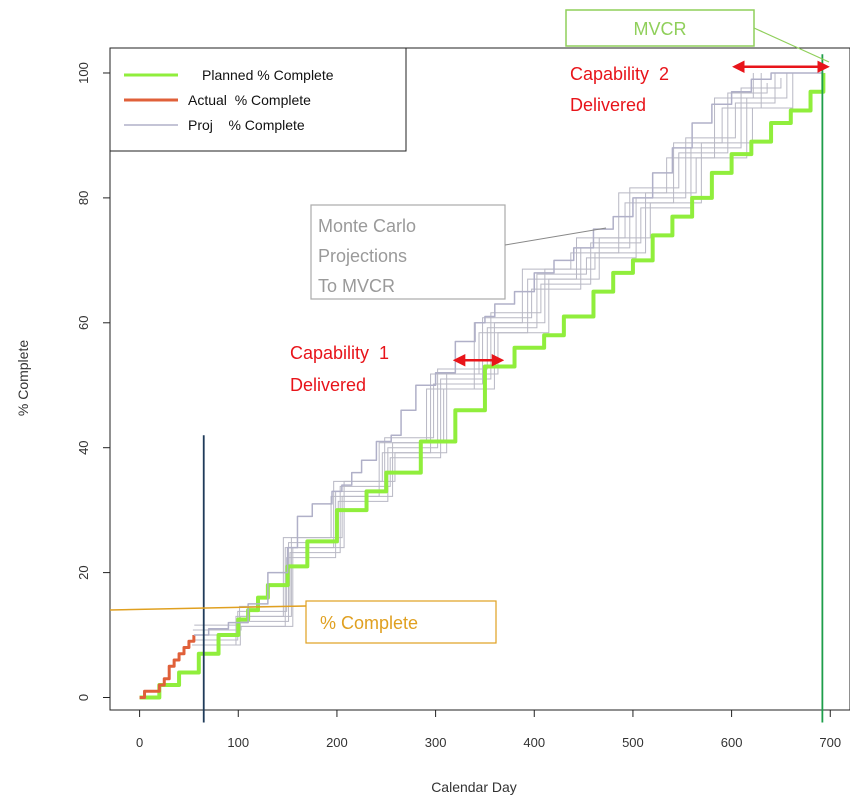  I want to click on legend-label-planned: Planned % Complete, so click(268, 75).